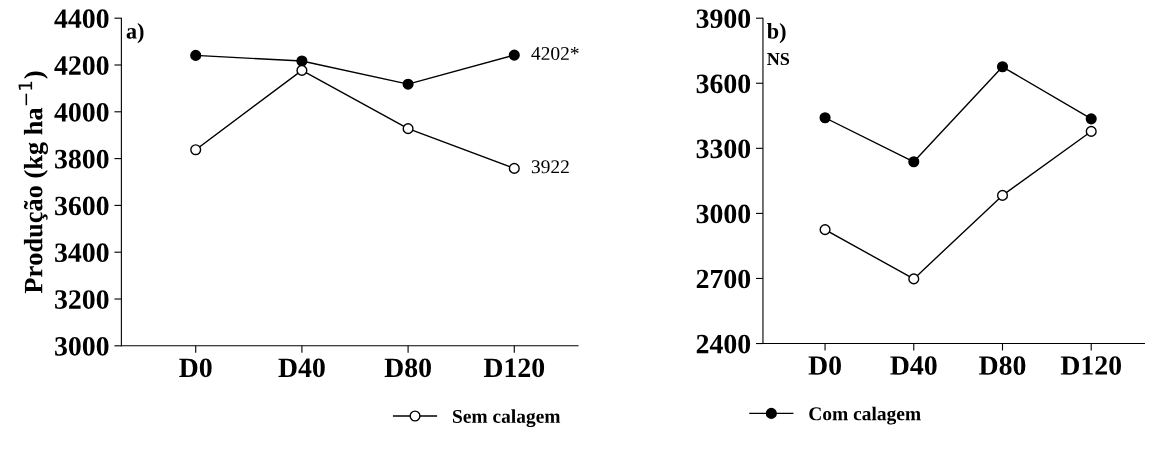  What do you see at coordinates (776, 33) in the screenshot?
I see `annotation: b)` at bounding box center [776, 33].